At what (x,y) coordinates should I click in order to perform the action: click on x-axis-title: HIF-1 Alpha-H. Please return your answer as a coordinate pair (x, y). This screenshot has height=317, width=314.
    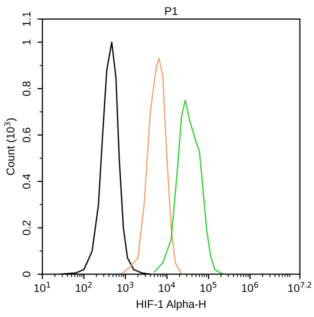
    Looking at the image, I should click on (171, 305).